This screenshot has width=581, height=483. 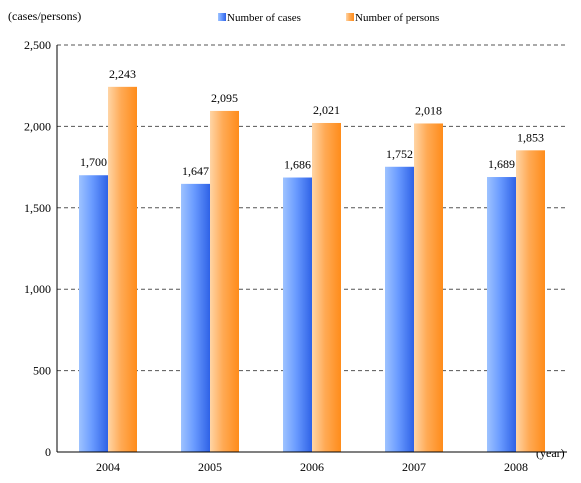 I want to click on bar-persons-2004, so click(x=122, y=269).